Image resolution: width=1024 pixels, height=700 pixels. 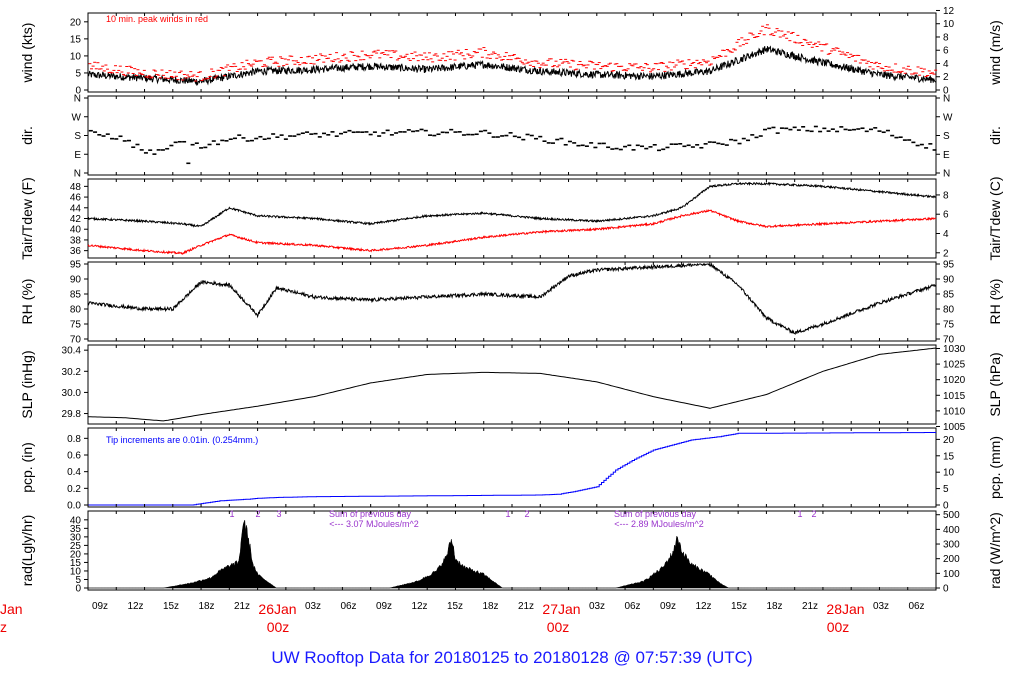 I want to click on y-tick-label: 75, so click(x=76, y=325).